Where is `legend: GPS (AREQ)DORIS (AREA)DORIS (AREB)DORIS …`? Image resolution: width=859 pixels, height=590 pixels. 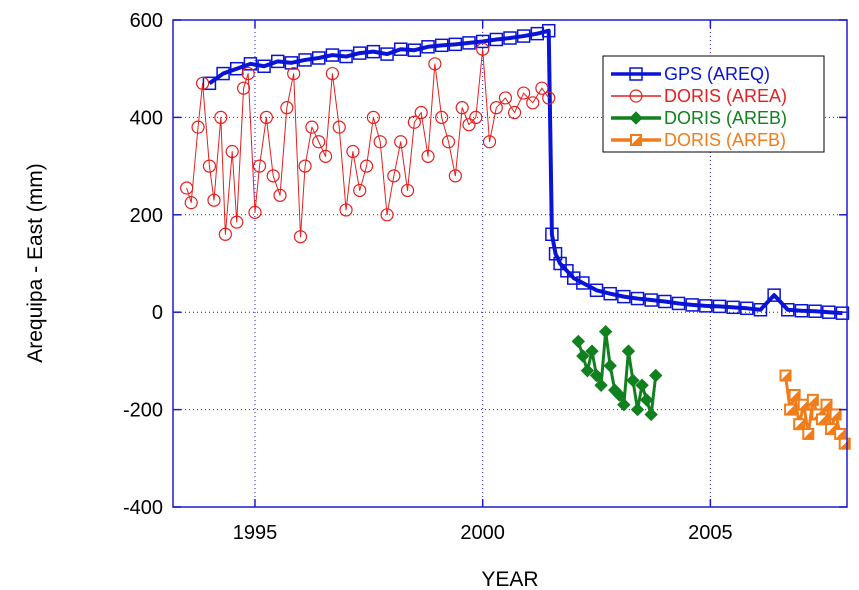 legend: GPS (AREQ)DORIS (AREA)DORIS (AREB)DORIS … is located at coordinates (713, 104).